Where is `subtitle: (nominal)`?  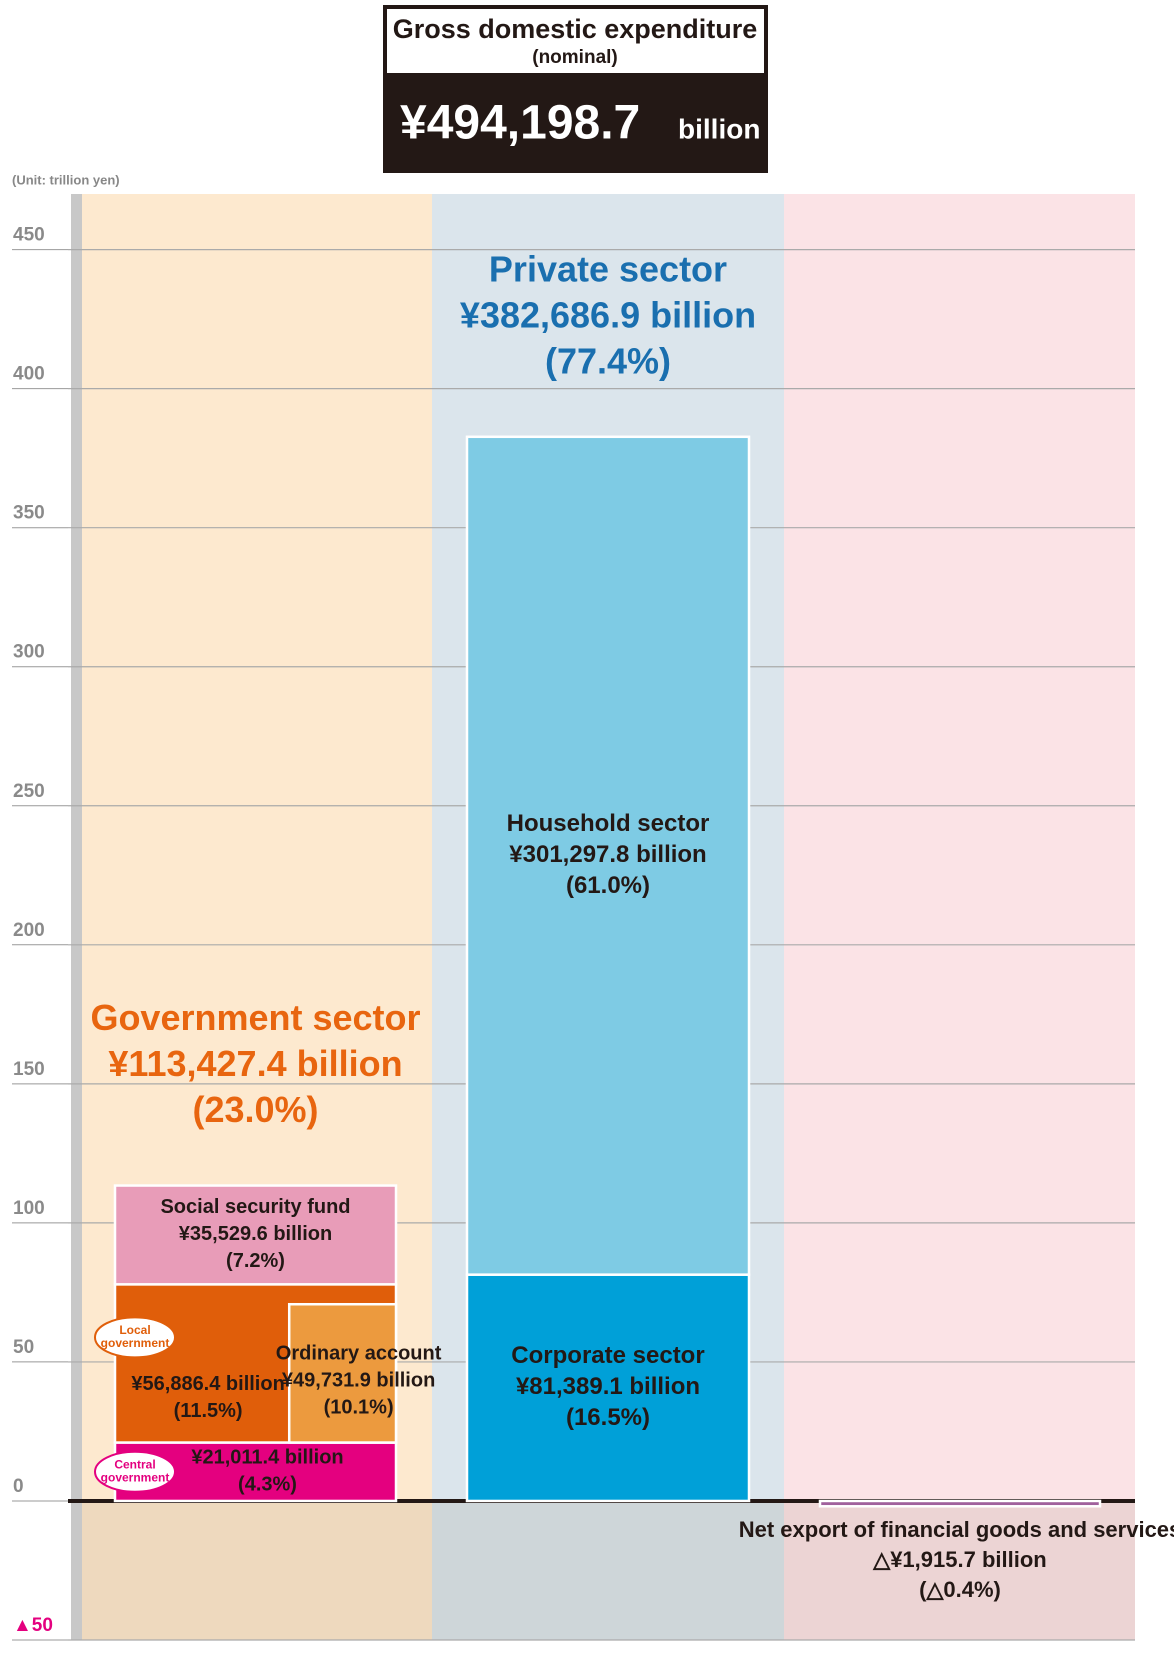 subtitle: (nominal) is located at coordinates (575, 57).